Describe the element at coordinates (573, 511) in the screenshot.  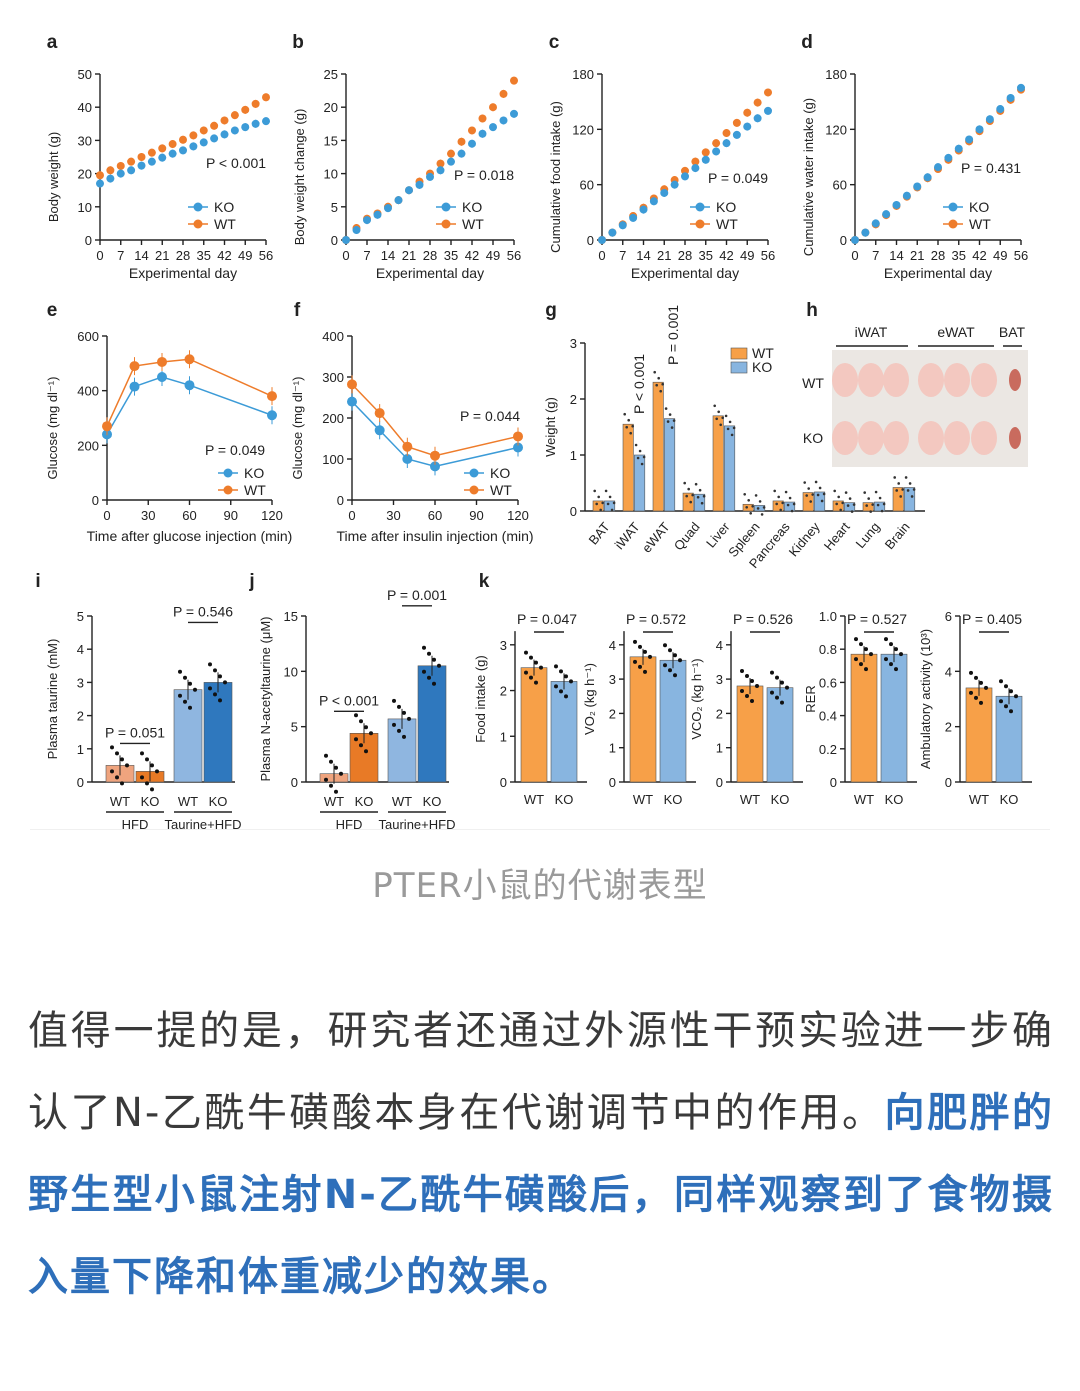
I see `panel-g-y-tick-label: 0` at that location.